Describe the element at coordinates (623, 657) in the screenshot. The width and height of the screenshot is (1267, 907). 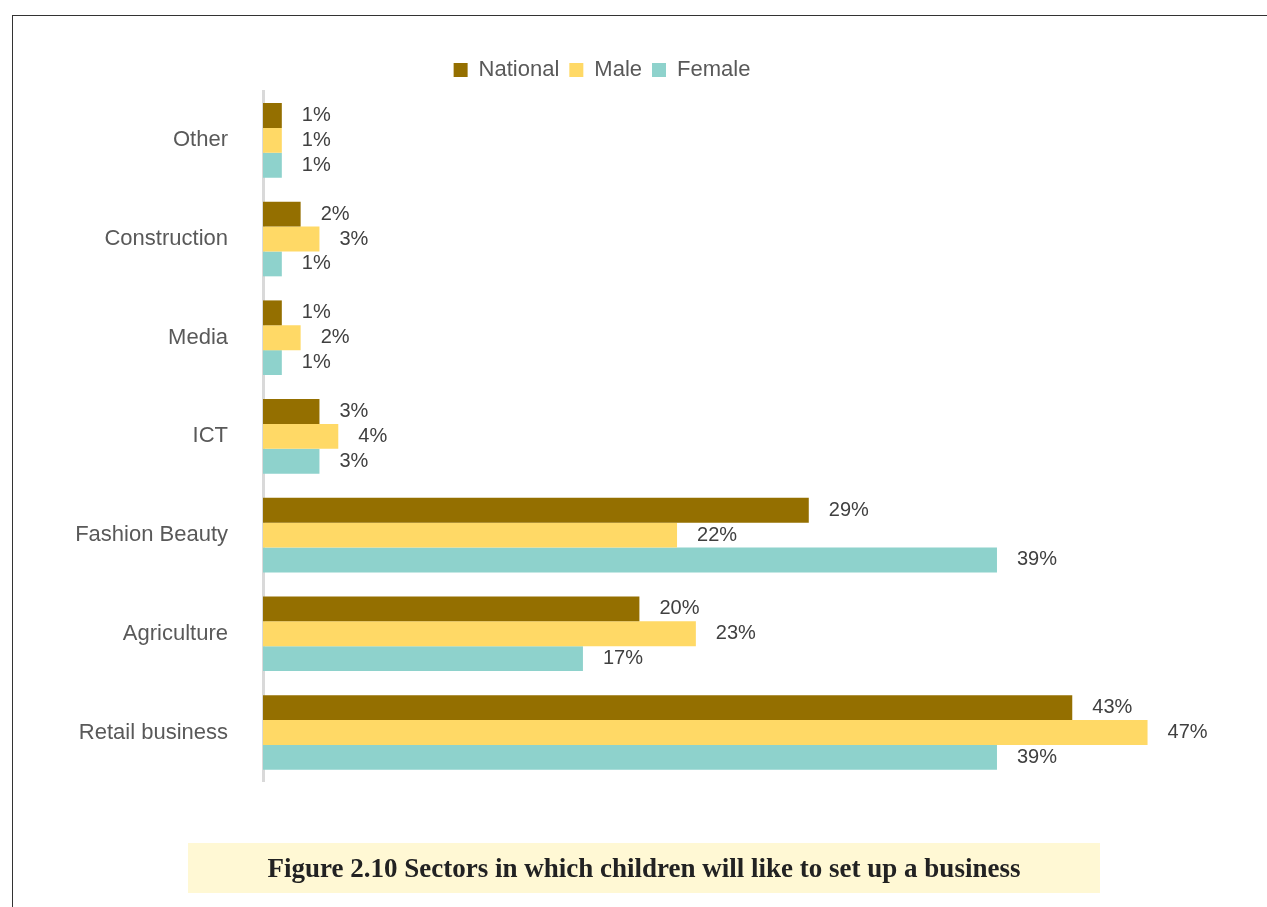
I see `data-label: 17%` at that location.